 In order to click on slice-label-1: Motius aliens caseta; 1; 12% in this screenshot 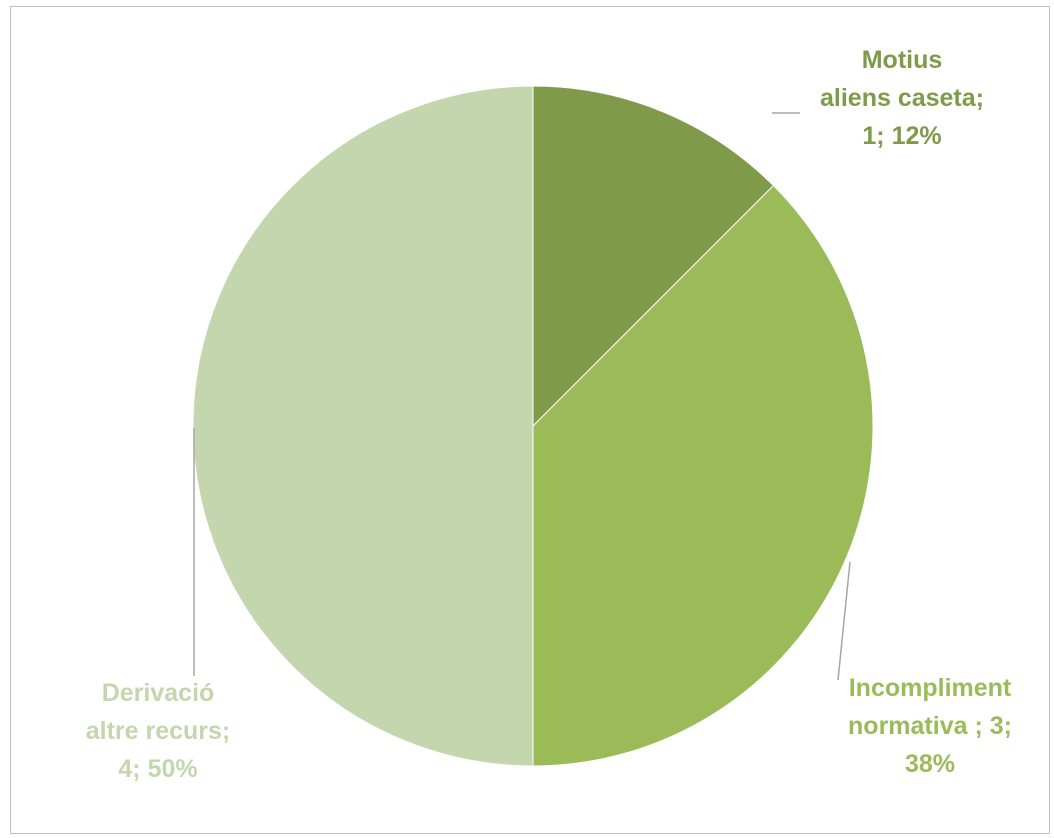, I will do `click(902, 98)`.